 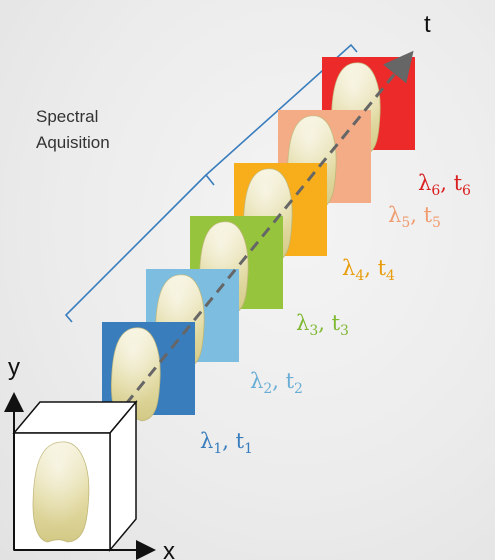 What do you see at coordinates (73, 142) in the screenshot?
I see `spectral-label-line2: Aquisition` at bounding box center [73, 142].